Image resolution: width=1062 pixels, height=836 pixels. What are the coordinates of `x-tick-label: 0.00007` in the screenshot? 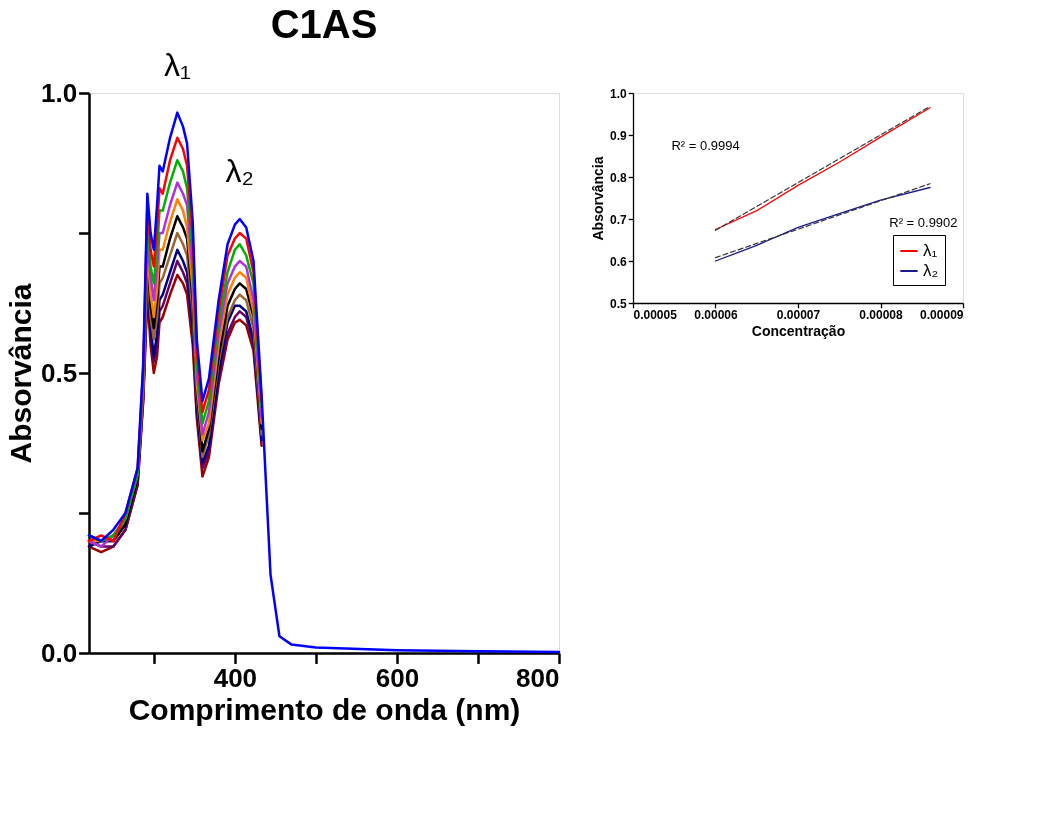 It's located at (798, 315).